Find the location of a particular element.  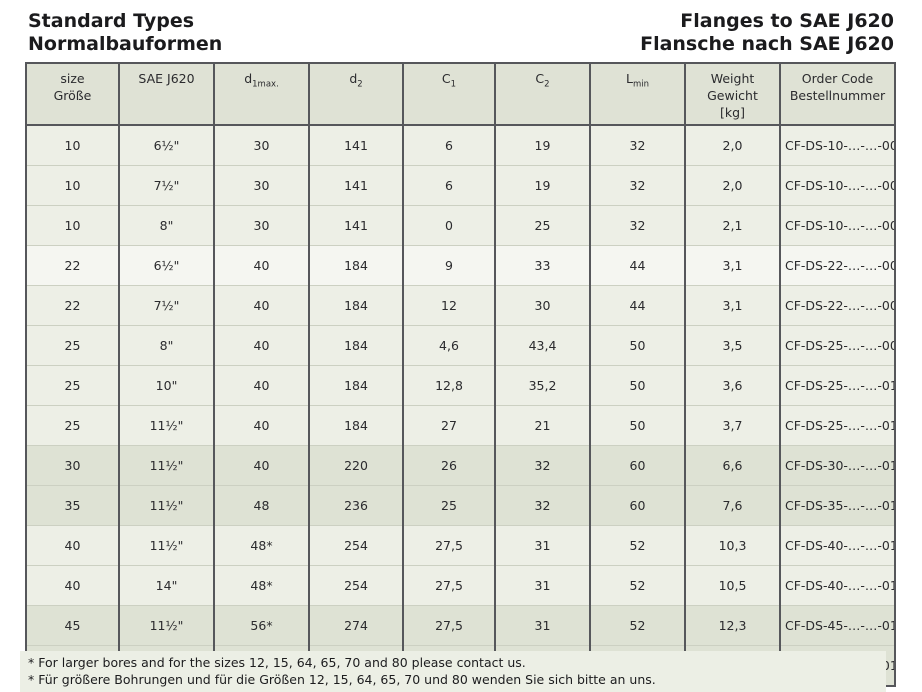

cell-sae-j620: 11½" is located at coordinates (166, 625).